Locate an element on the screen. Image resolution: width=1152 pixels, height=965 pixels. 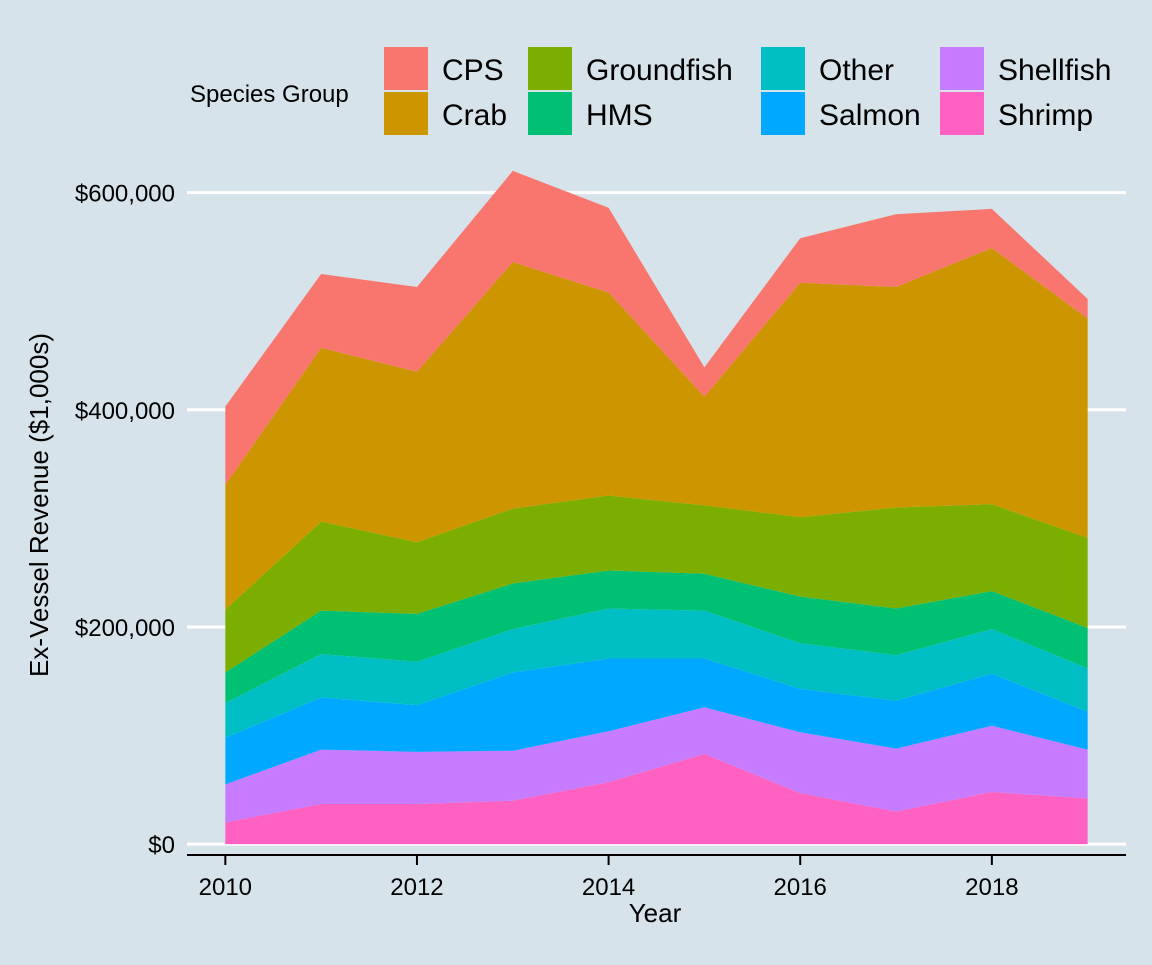
area-shellfish is located at coordinates (656, 765).